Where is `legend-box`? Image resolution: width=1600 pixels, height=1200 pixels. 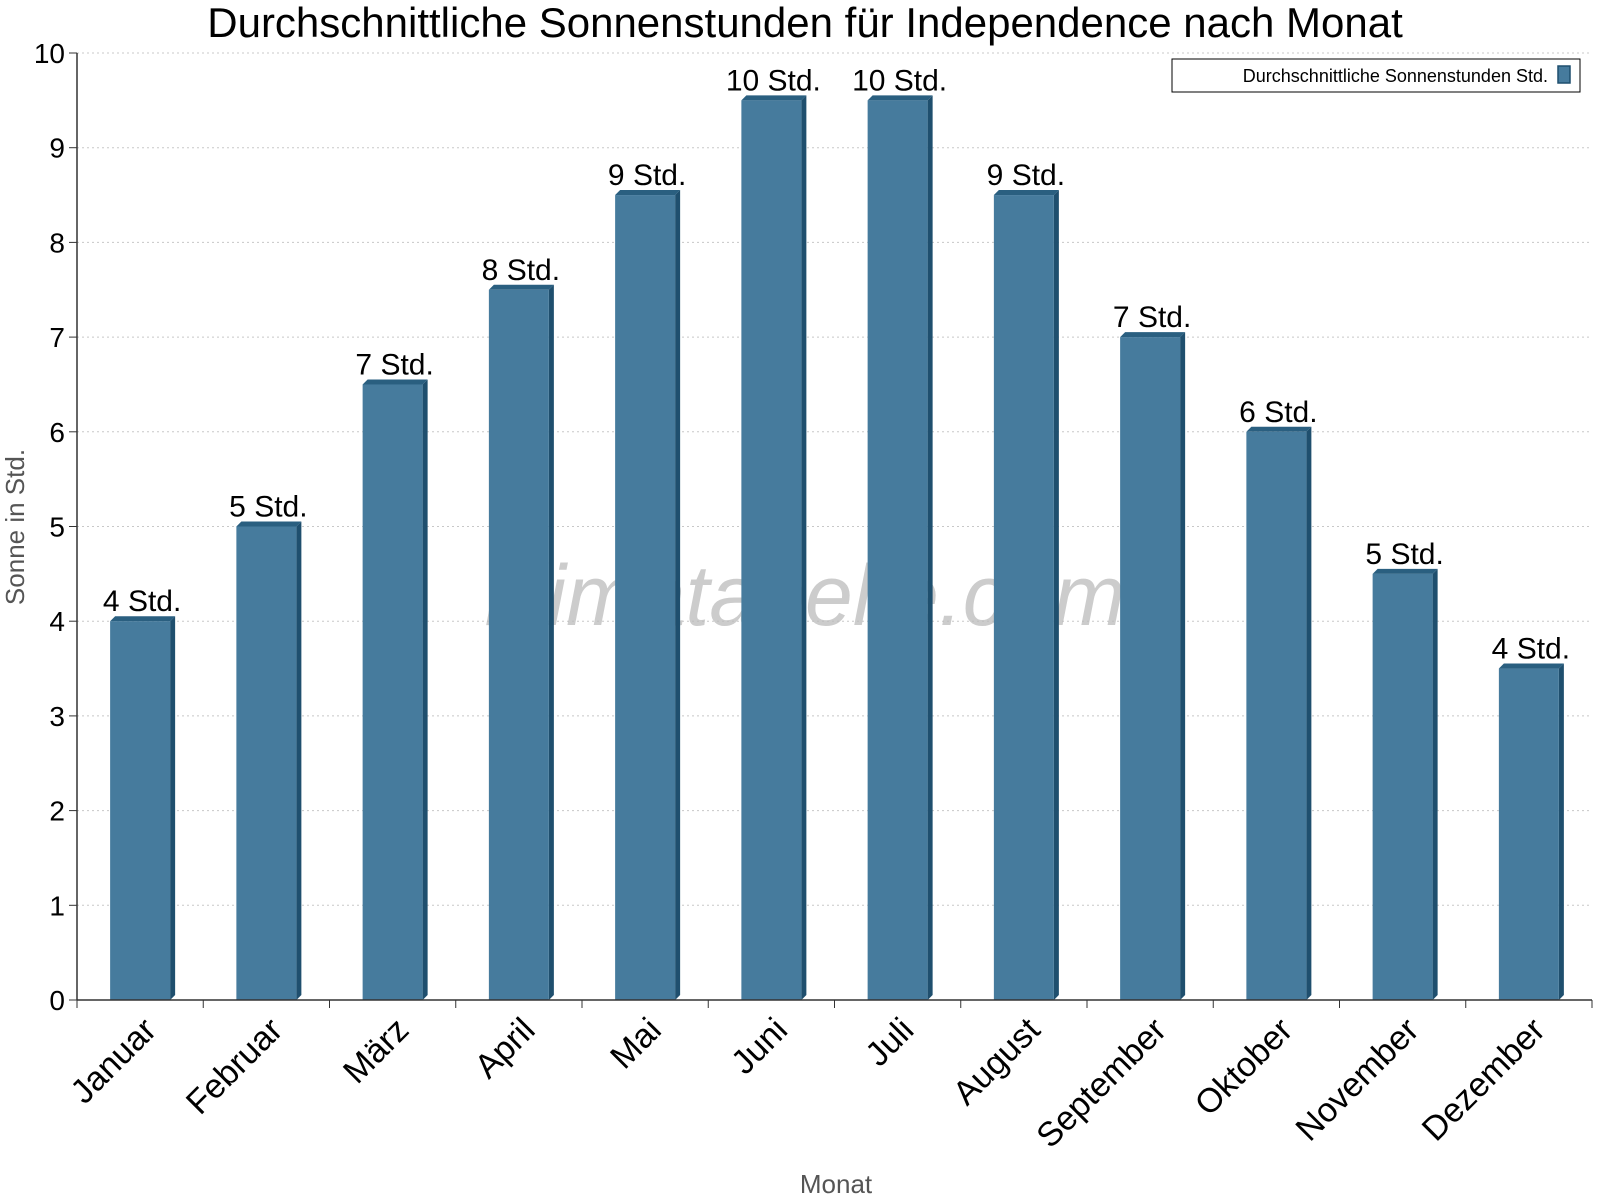
legend-box is located at coordinates (1376, 75).